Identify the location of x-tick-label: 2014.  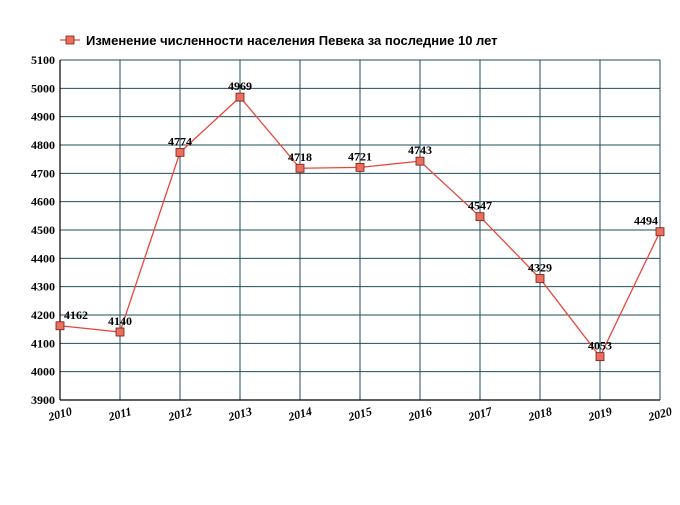
(300, 414).